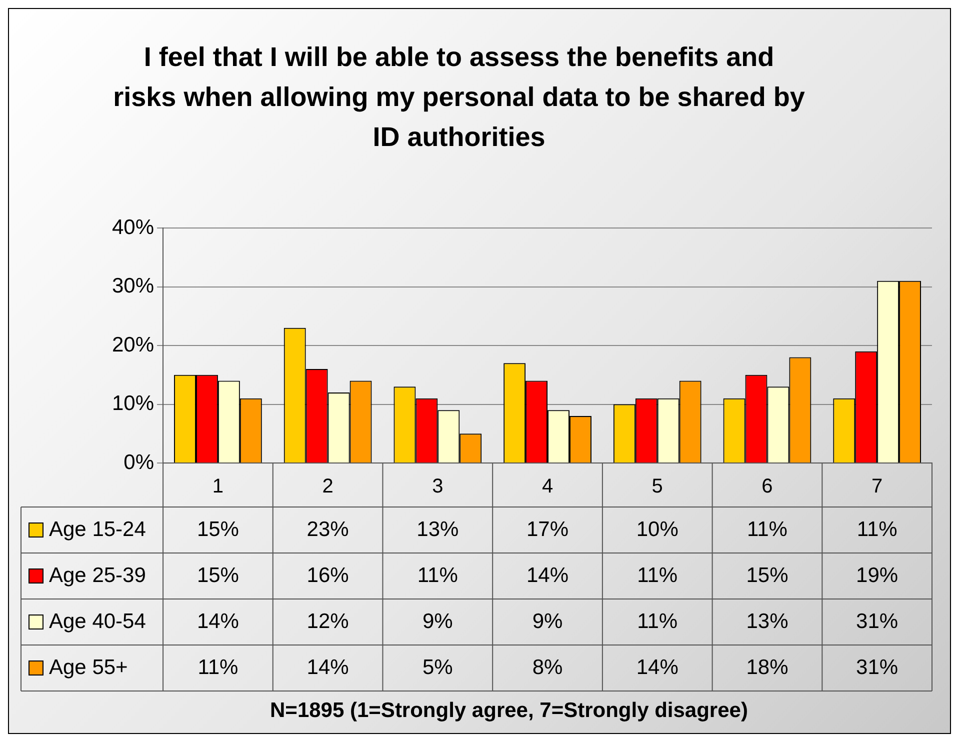 The width and height of the screenshot is (957, 740). Describe the element at coordinates (657, 487) in the screenshot. I see `x-tick-label: 5` at that location.